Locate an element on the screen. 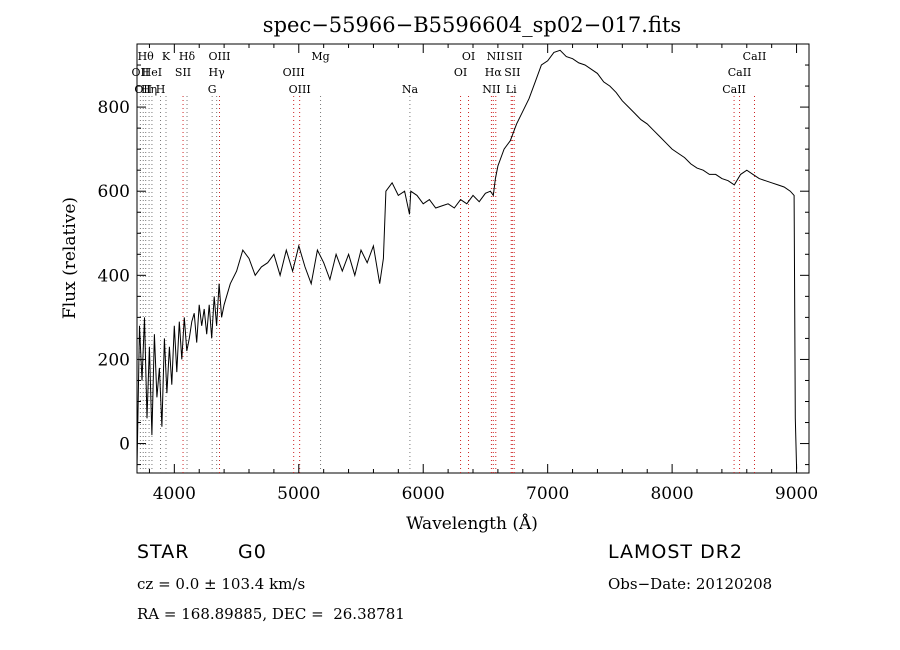 The image size is (900, 650). x-tick-label: 4000 is located at coordinates (174, 494).